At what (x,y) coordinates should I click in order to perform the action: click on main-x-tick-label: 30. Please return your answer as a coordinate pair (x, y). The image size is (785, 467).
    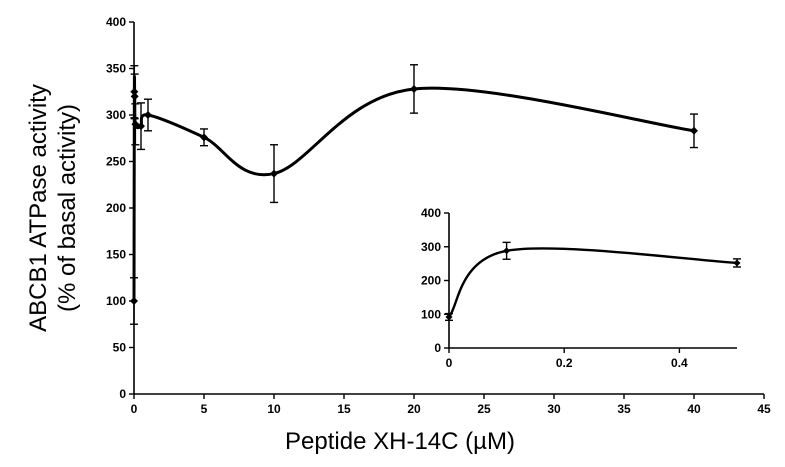
    Looking at the image, I should click on (554, 409).